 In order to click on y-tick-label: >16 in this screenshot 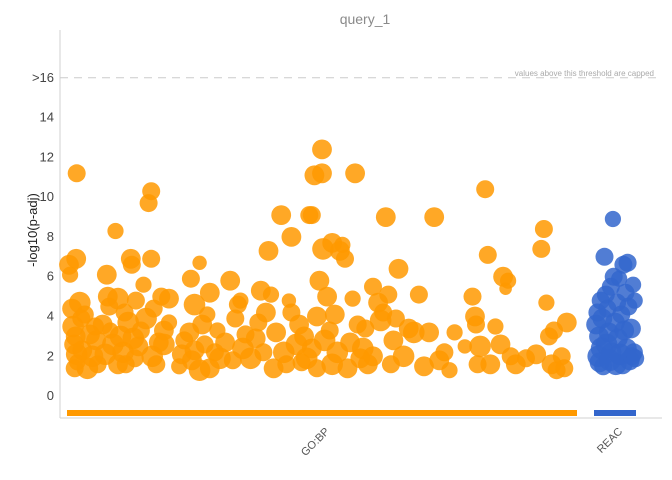, I will do `click(43, 77)`.